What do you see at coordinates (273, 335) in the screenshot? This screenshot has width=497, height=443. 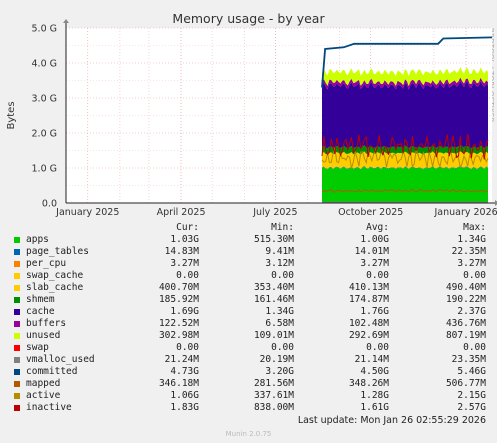 I see `legend-min: 109.01M` at bounding box center [273, 335].